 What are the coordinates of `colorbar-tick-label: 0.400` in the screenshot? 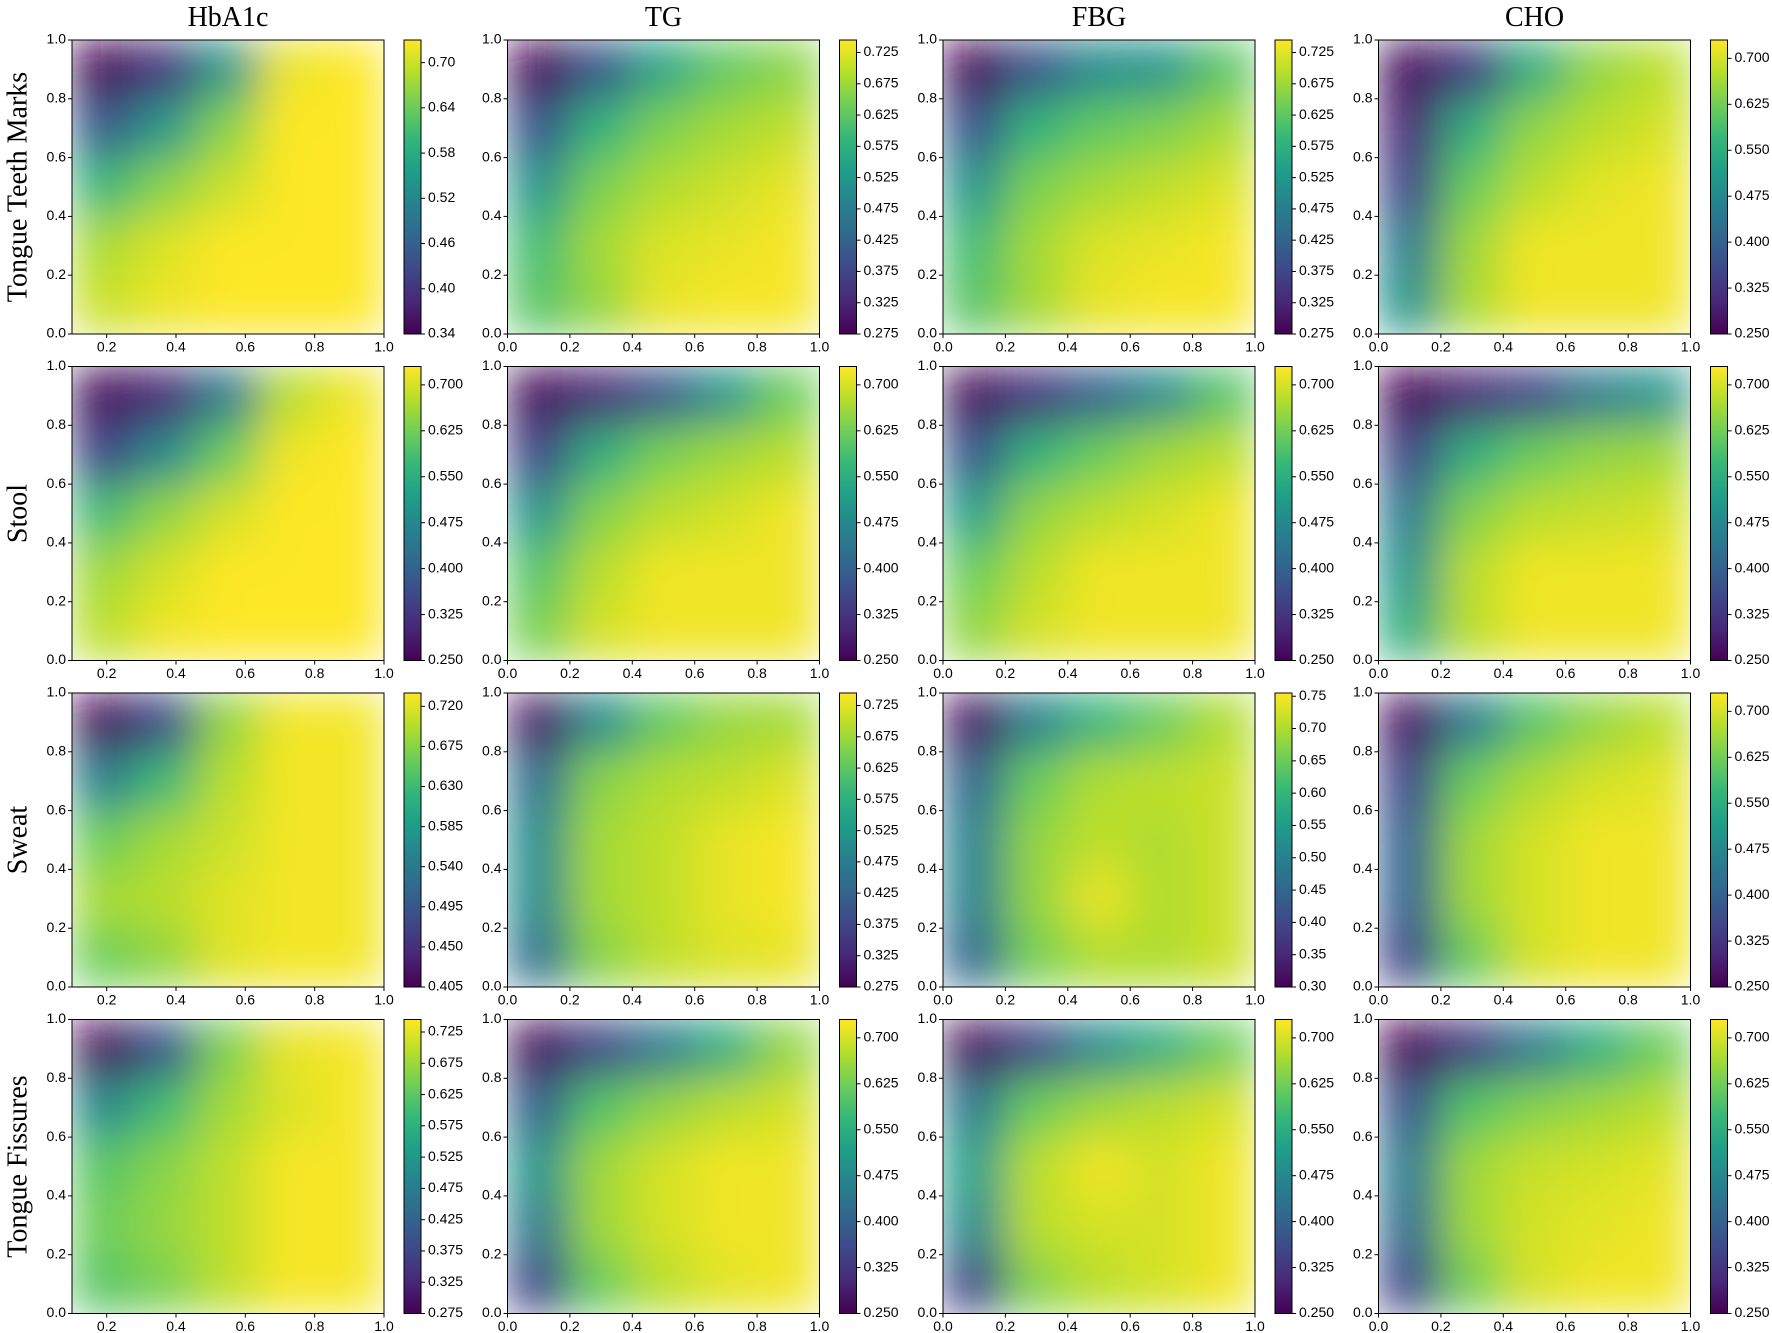 It's located at (1752, 567).